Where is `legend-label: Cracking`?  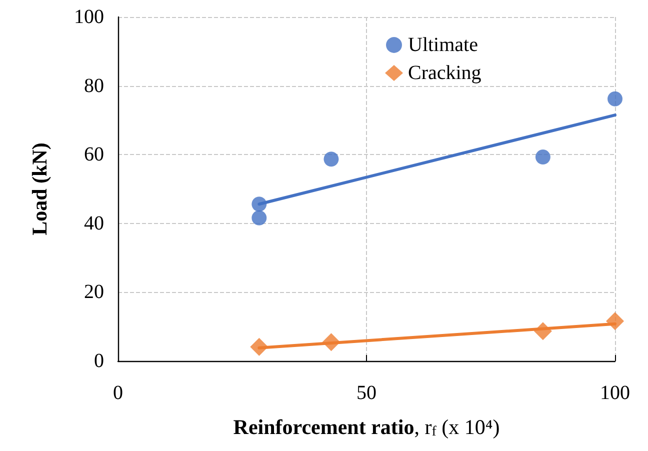
legend-label: Cracking is located at coordinates (445, 73).